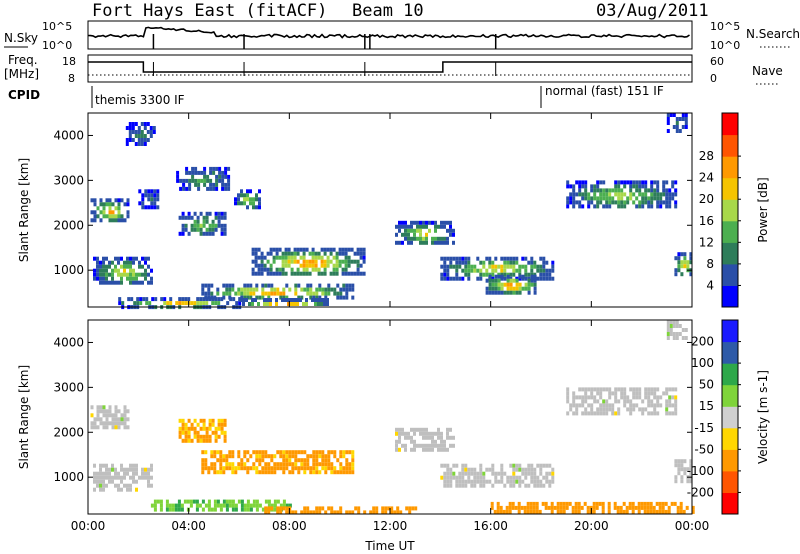  What do you see at coordinates (730, 417) in the screenshot?
I see `colorbar-swatch` at bounding box center [730, 417].